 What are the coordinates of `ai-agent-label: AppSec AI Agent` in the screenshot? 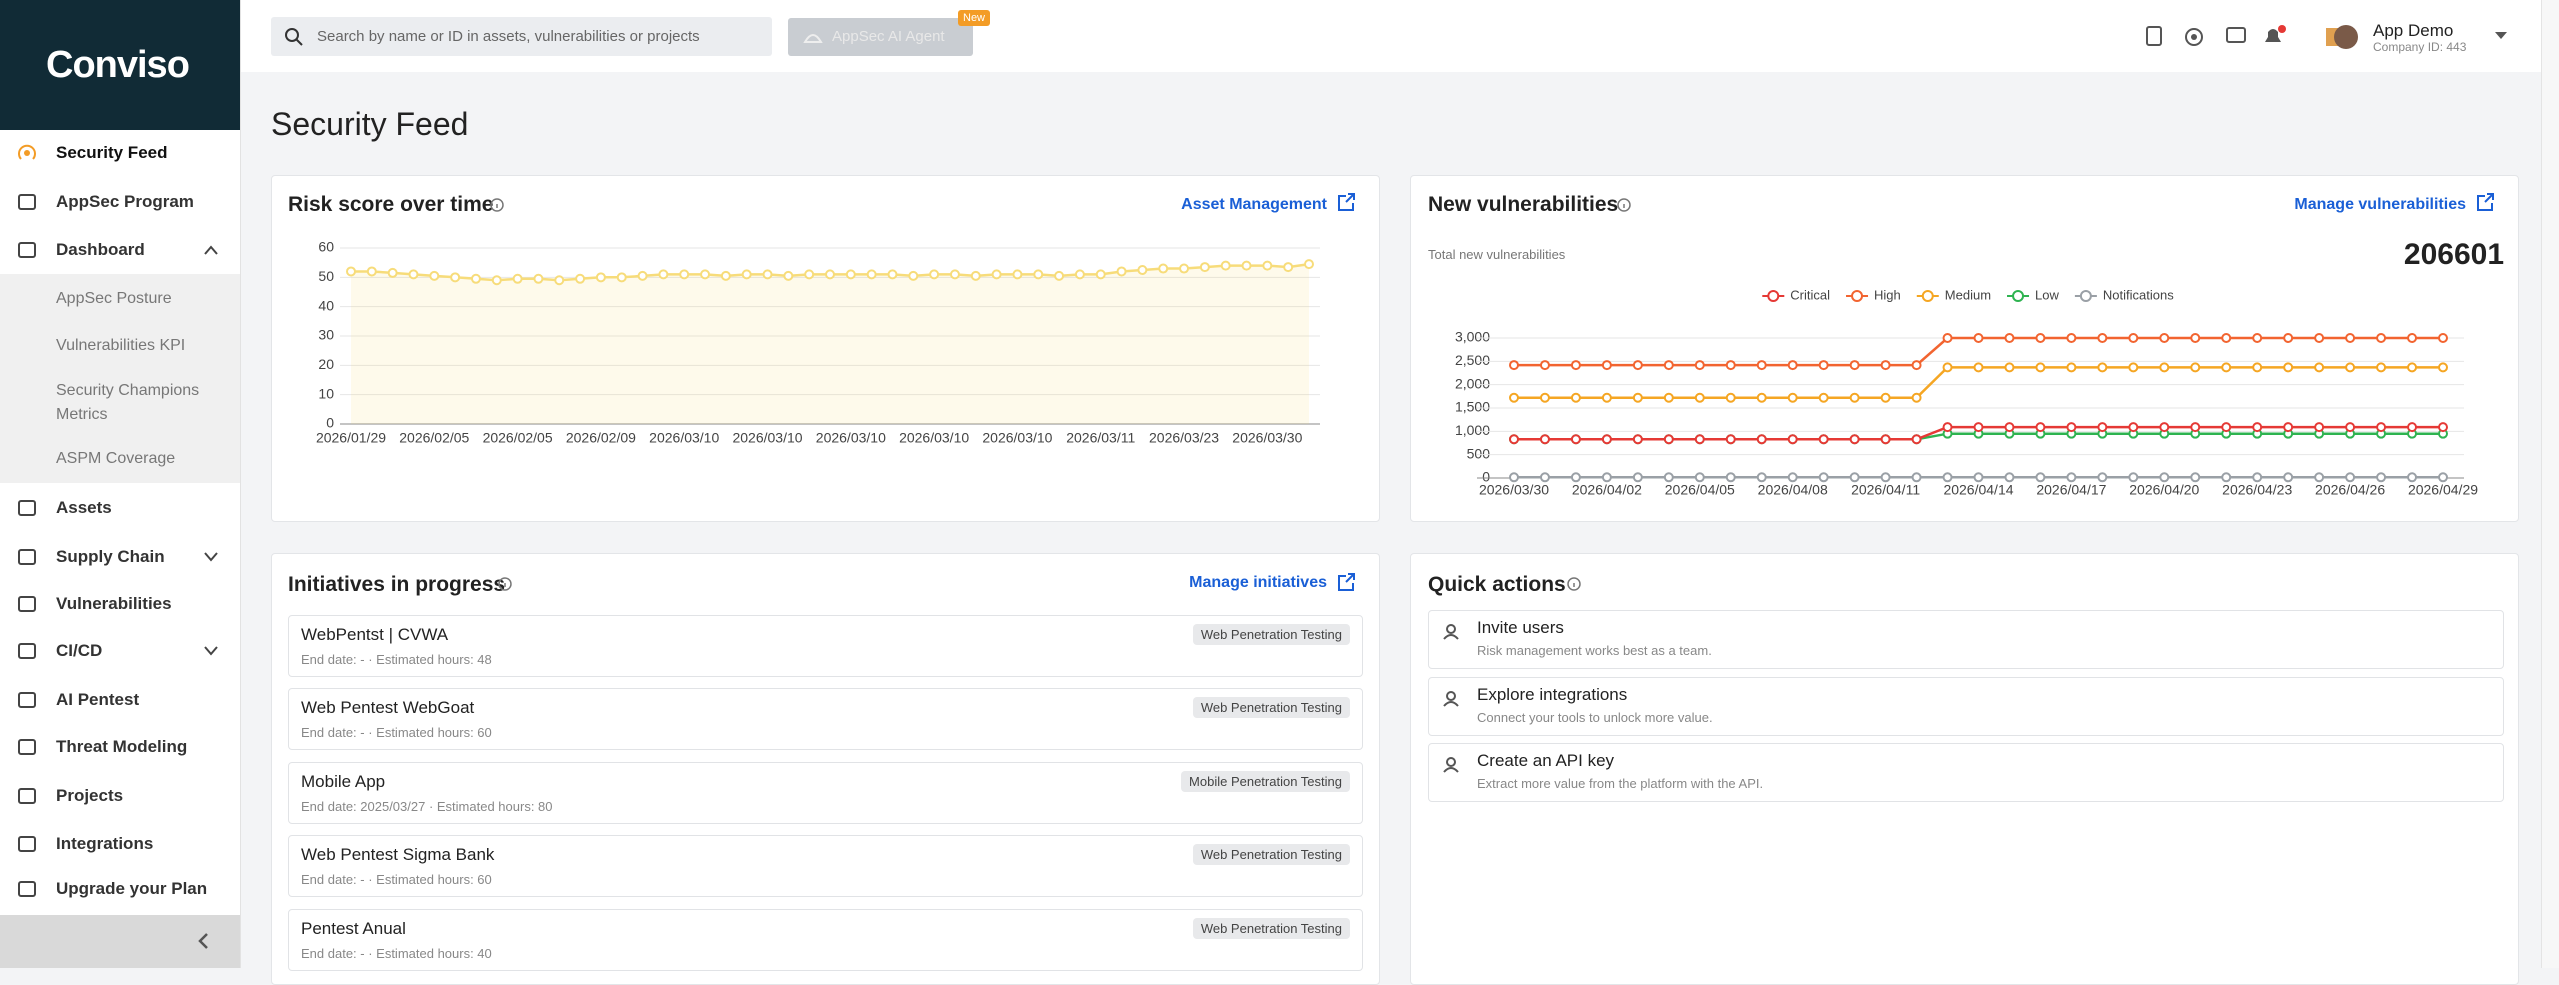 It's located at (888, 36).